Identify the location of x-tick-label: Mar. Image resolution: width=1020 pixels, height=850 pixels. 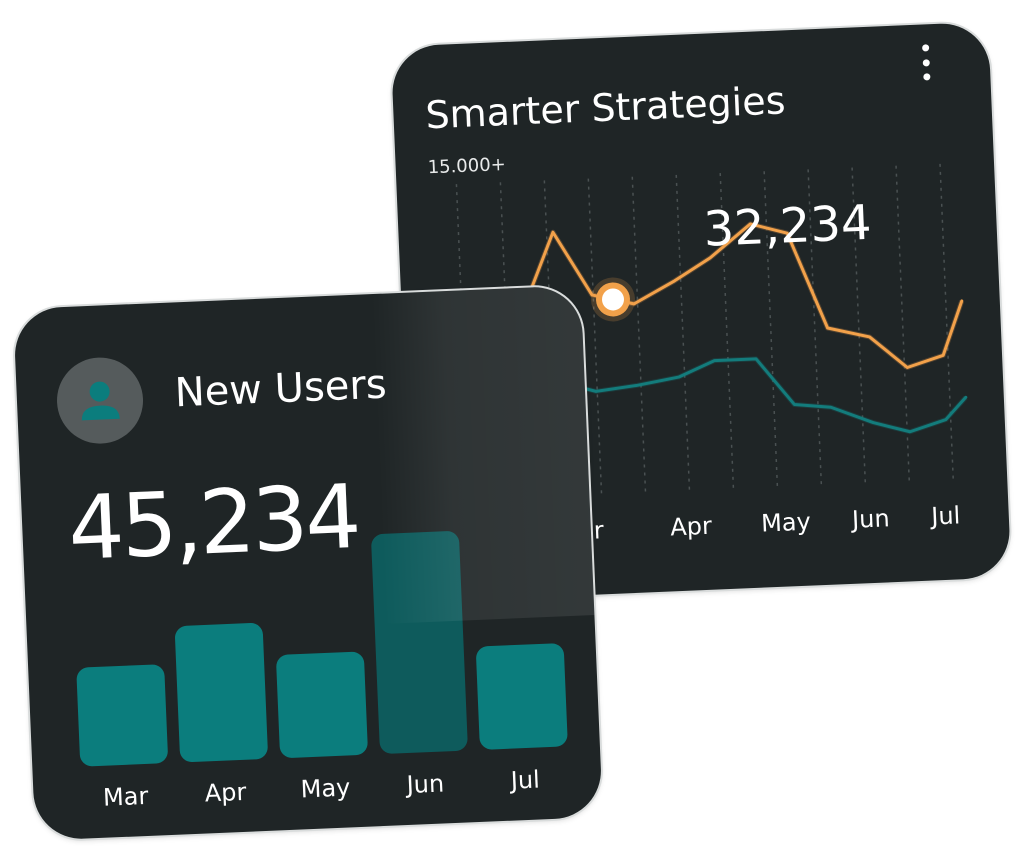
(125, 797).